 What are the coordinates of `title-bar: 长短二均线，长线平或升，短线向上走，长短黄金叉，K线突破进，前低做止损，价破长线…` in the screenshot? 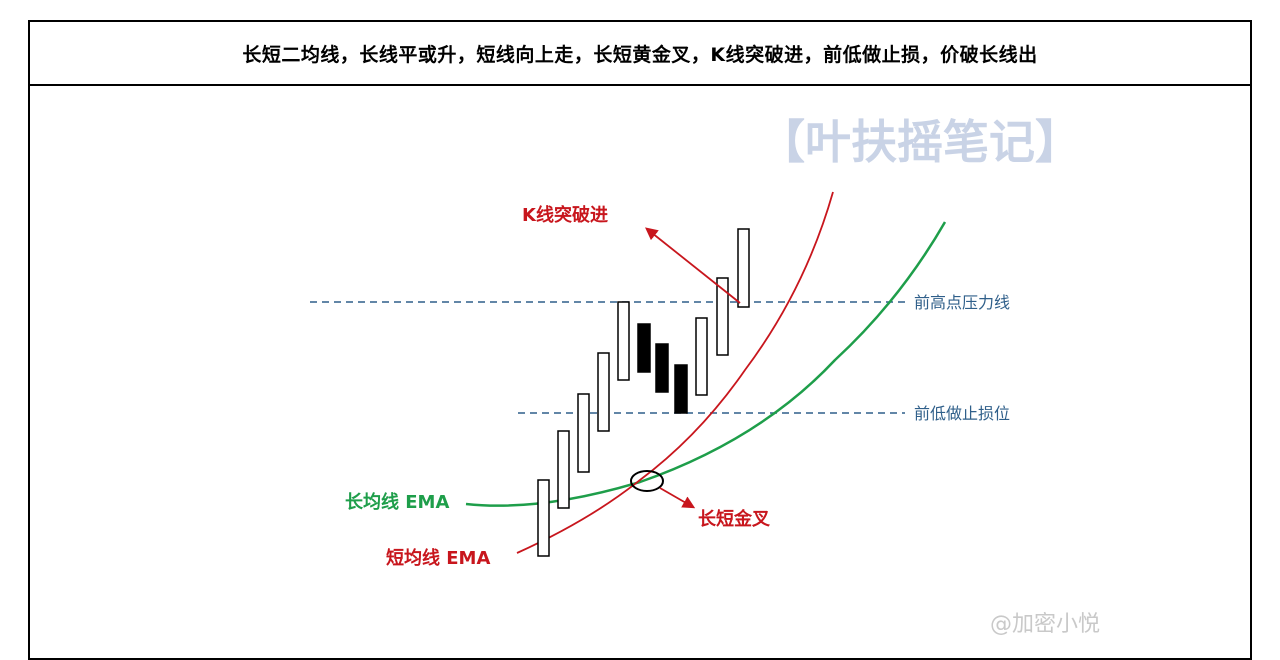 It's located at (640, 54).